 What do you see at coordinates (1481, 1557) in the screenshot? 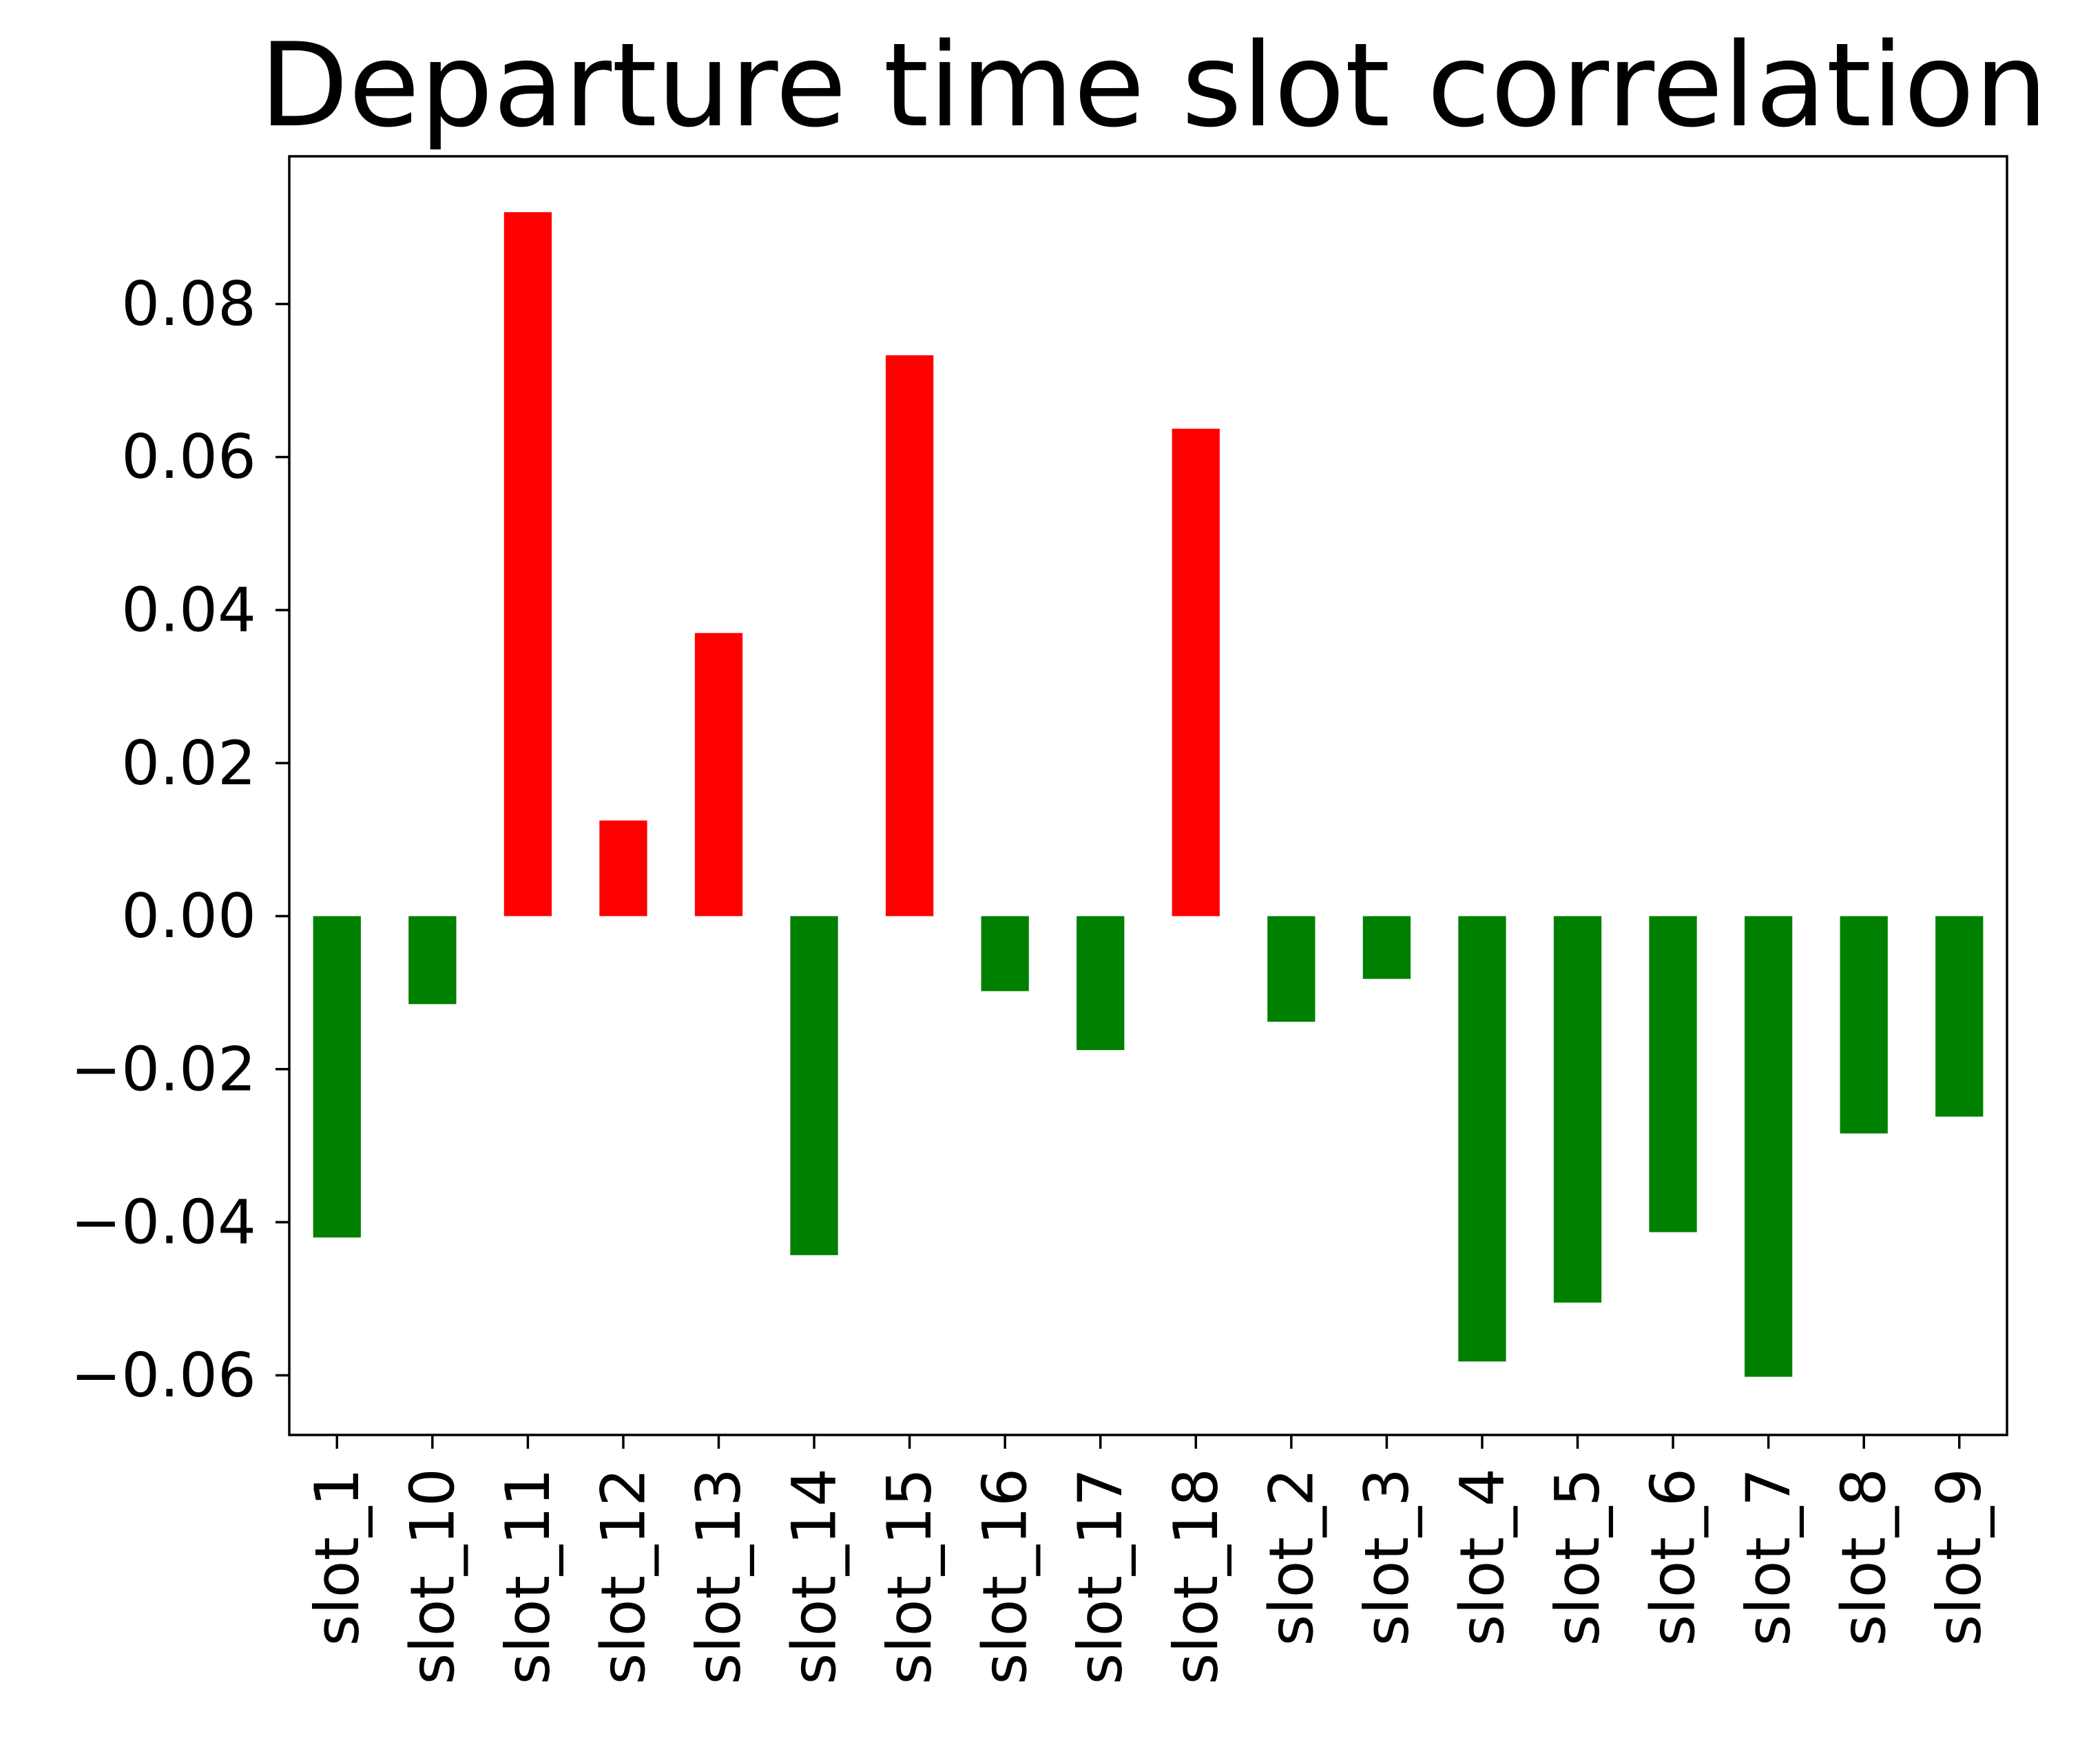
I see `x-tick-label: slot_4` at bounding box center [1481, 1557].